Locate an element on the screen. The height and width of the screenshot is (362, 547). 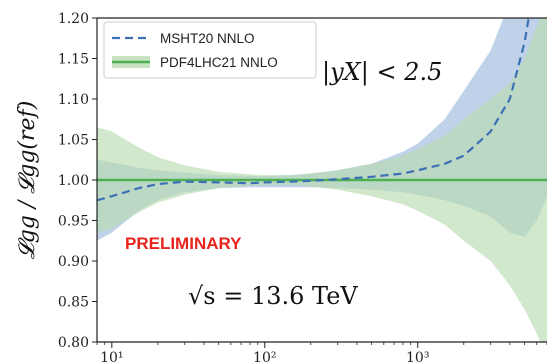
y-axis-label: 𝓛gg / 𝓛gg(ref) is located at coordinates (27, 180).